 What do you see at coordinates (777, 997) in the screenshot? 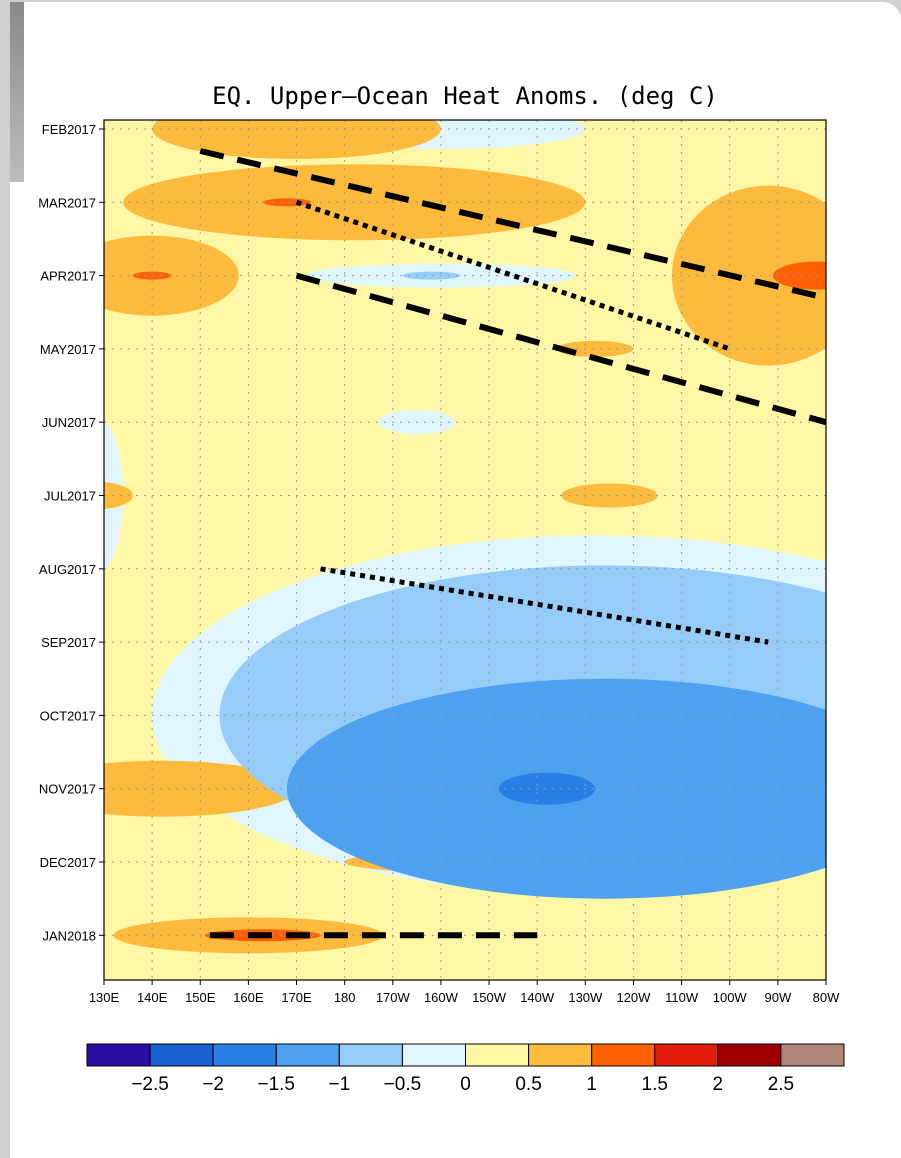
I see `x-tick-label: 90W` at bounding box center [777, 997].